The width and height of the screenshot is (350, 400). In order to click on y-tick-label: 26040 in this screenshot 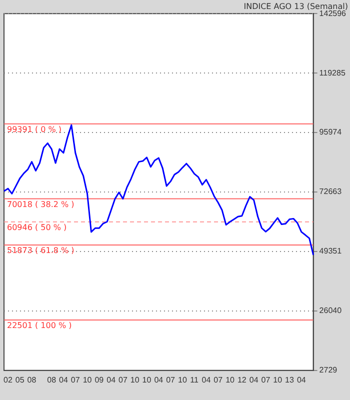, I will do `click(330, 311)`.